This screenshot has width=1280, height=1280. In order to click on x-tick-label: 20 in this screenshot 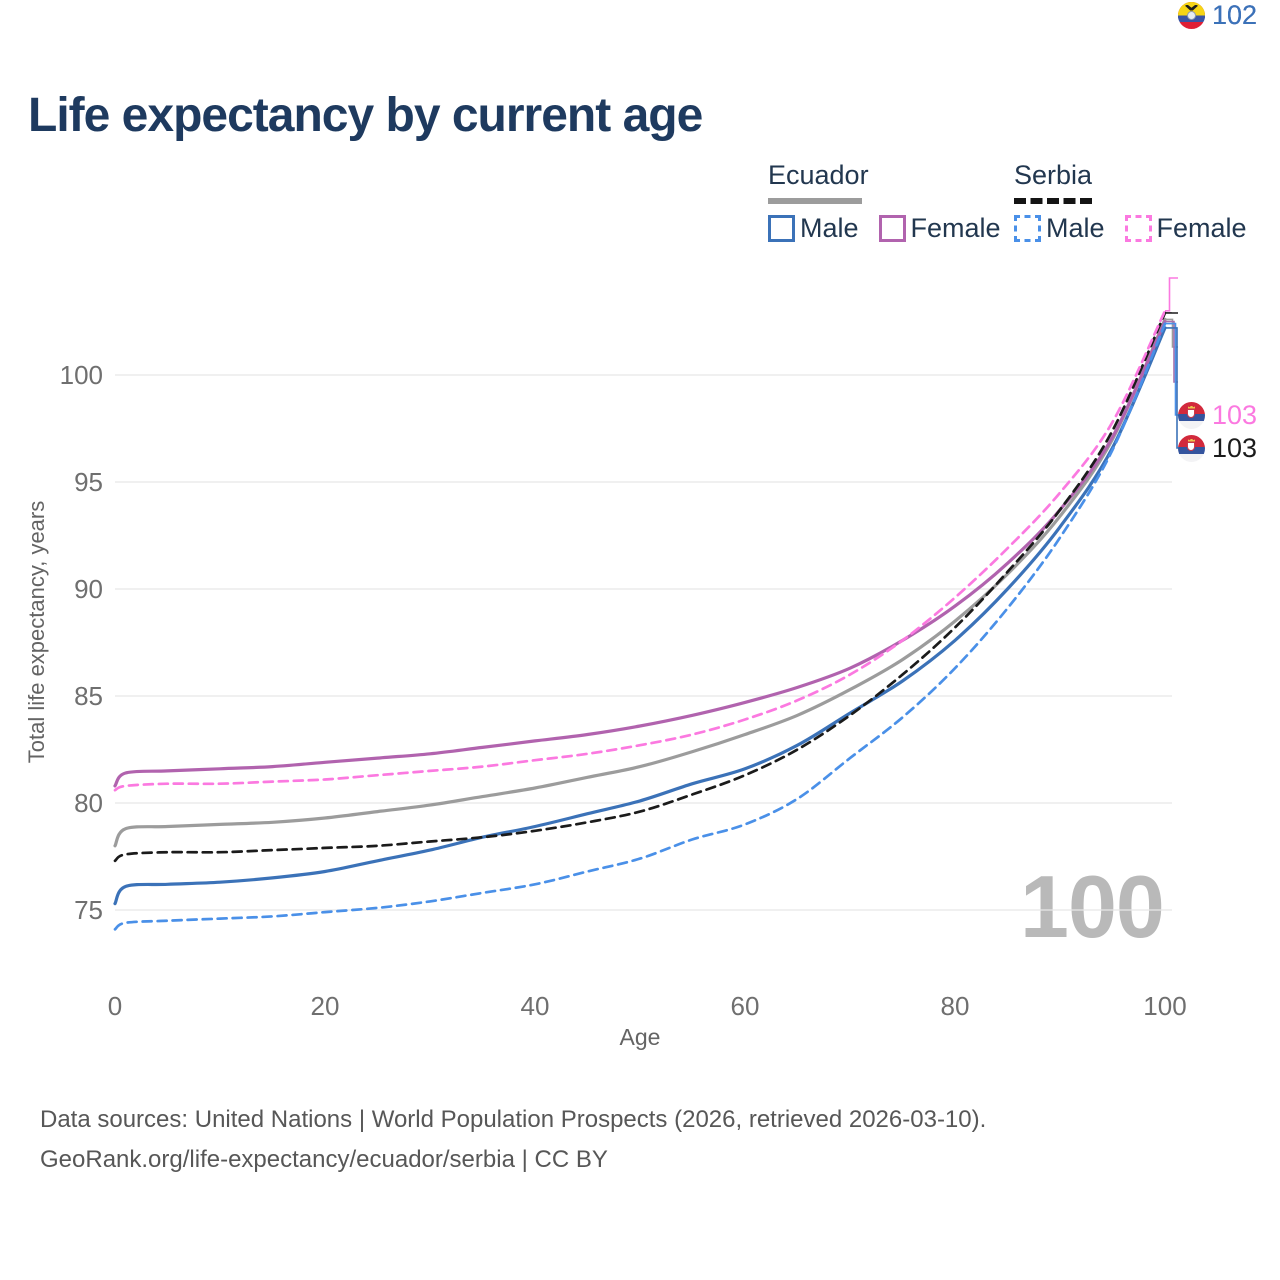, I will do `click(325, 1006)`.